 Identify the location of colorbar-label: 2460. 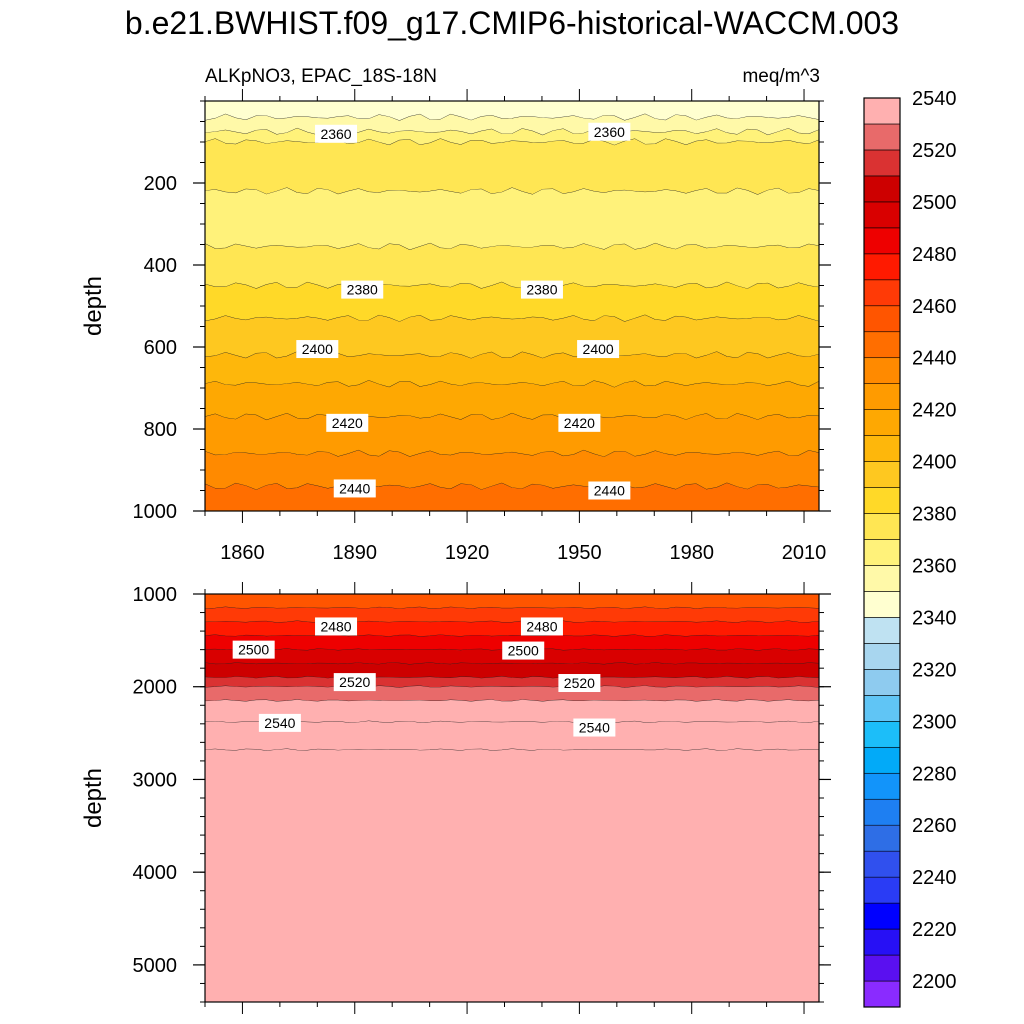
(934, 307).